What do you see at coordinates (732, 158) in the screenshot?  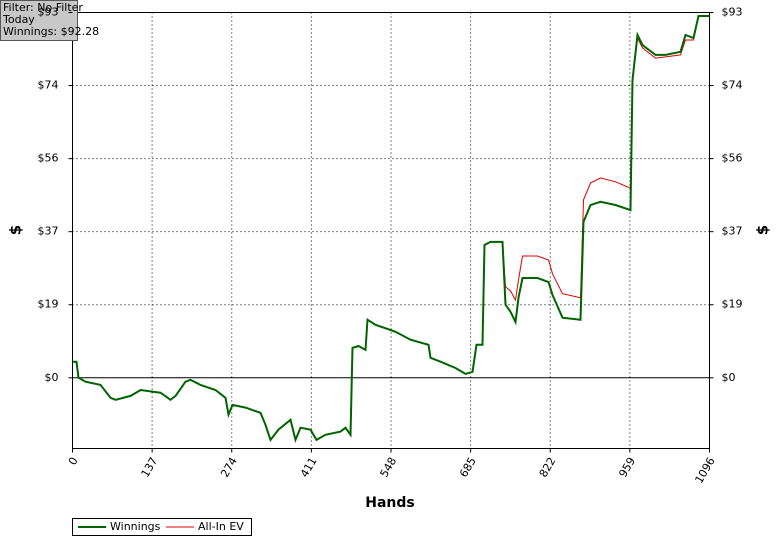 I see `y2-tick-label: $56` at bounding box center [732, 158].